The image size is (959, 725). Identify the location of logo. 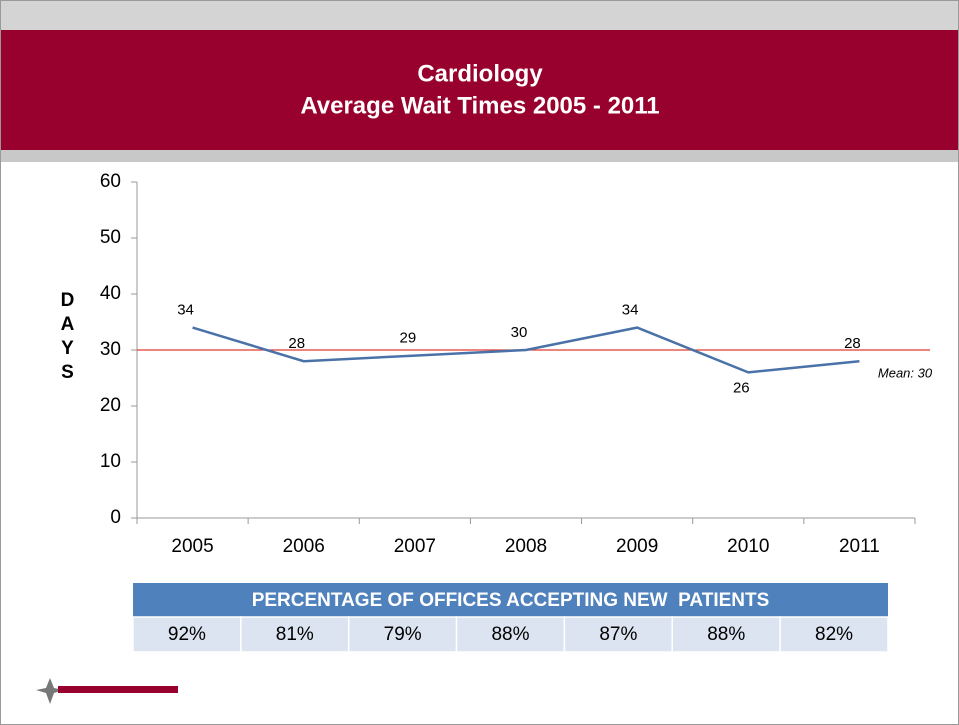
(107, 691).